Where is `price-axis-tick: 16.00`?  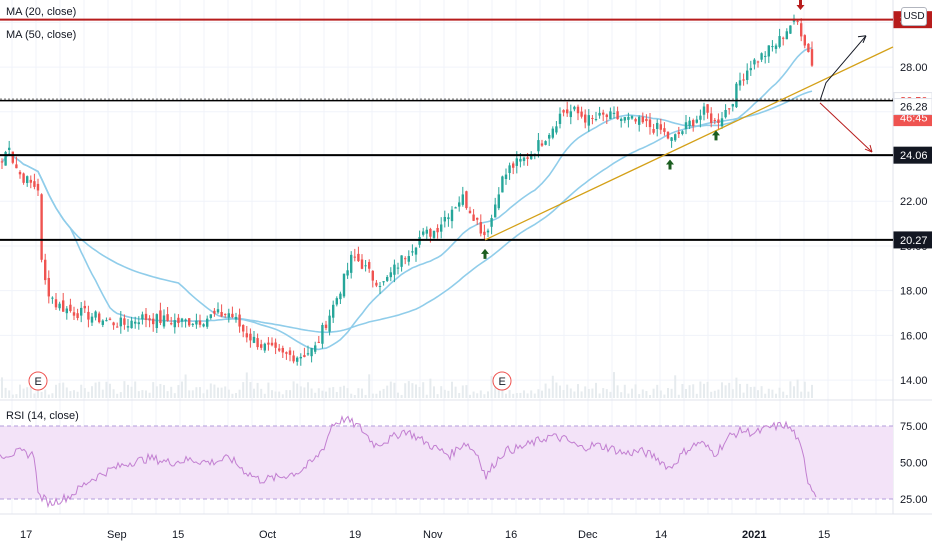 price-axis-tick: 16.00 is located at coordinates (914, 336).